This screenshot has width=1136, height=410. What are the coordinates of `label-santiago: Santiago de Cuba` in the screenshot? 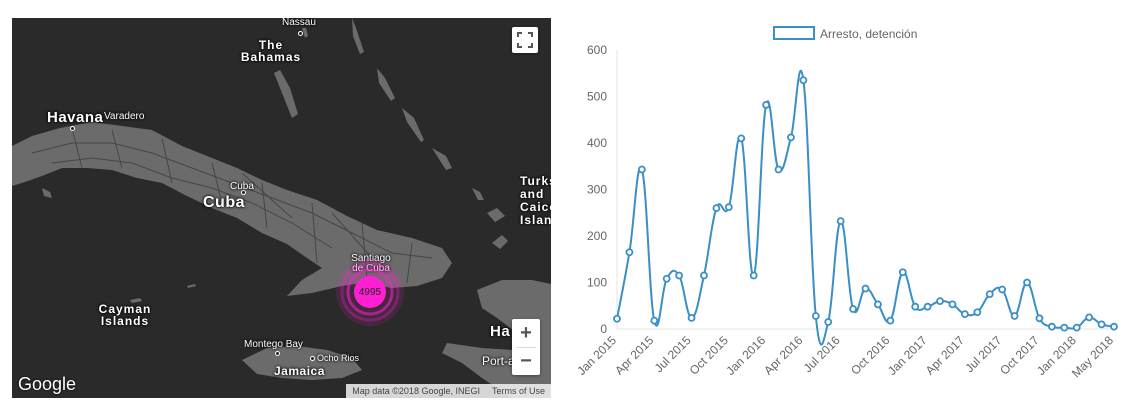 It's located at (371, 263).